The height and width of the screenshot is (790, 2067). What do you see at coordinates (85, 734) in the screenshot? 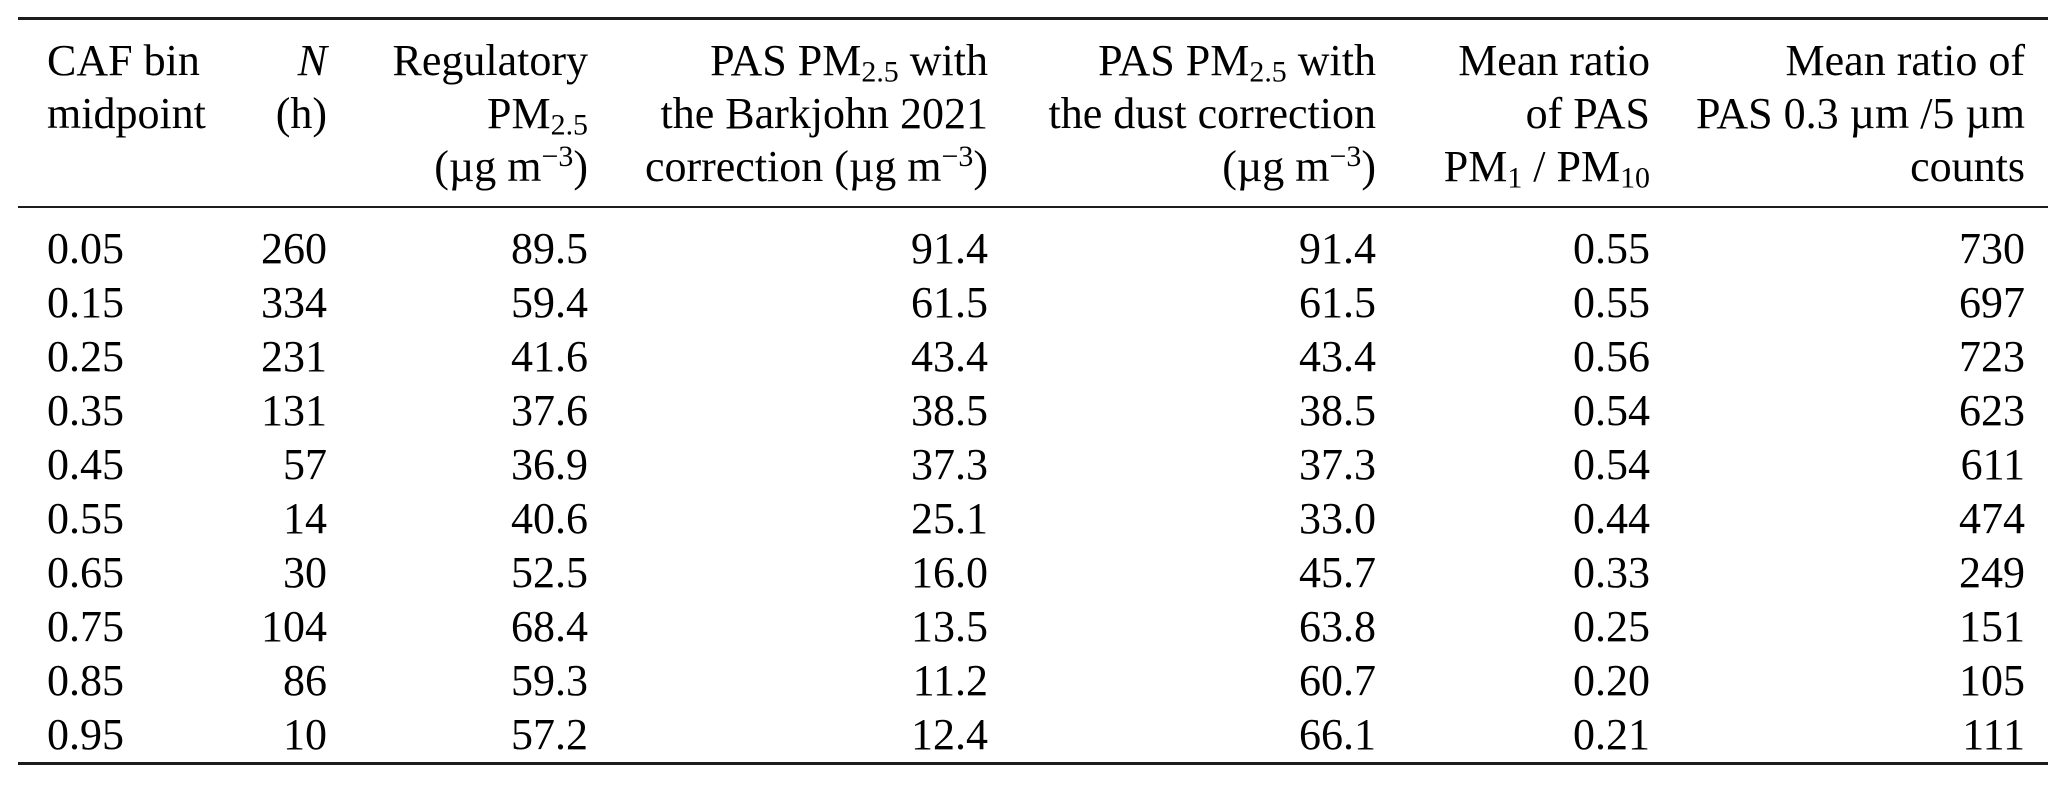
I see `cell-caf-bin-midpoint: 0.95` at bounding box center [85, 734].